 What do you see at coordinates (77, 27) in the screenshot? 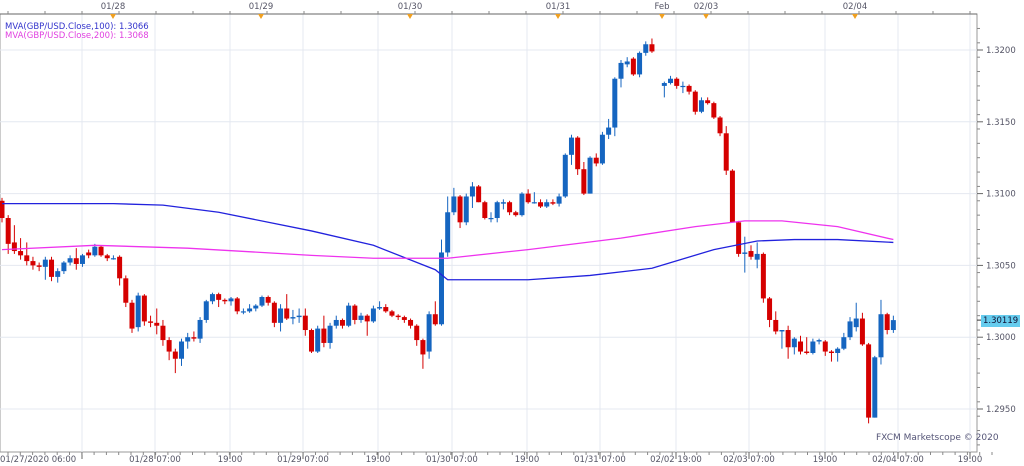
I see `legend-ma100: MVA(GBP/USD.Close,100): 1.3066` at bounding box center [77, 27].